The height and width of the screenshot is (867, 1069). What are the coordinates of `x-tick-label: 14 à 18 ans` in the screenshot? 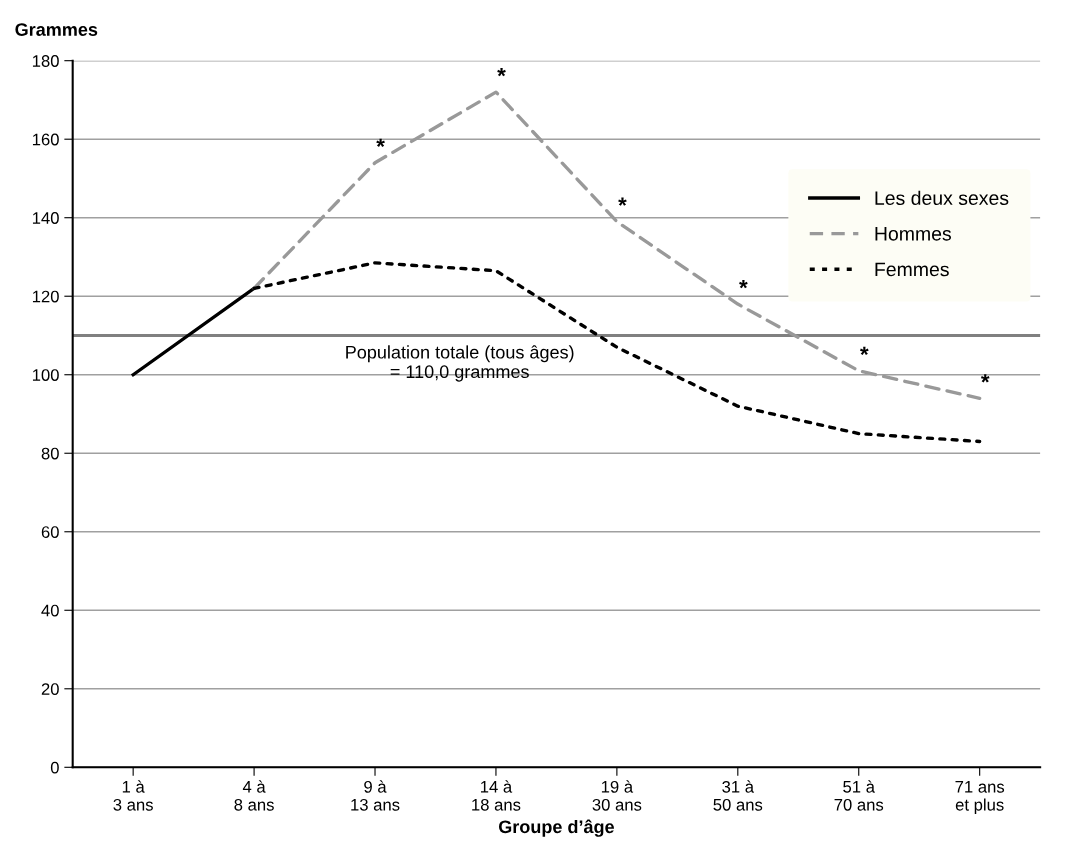 It's located at (496, 795).